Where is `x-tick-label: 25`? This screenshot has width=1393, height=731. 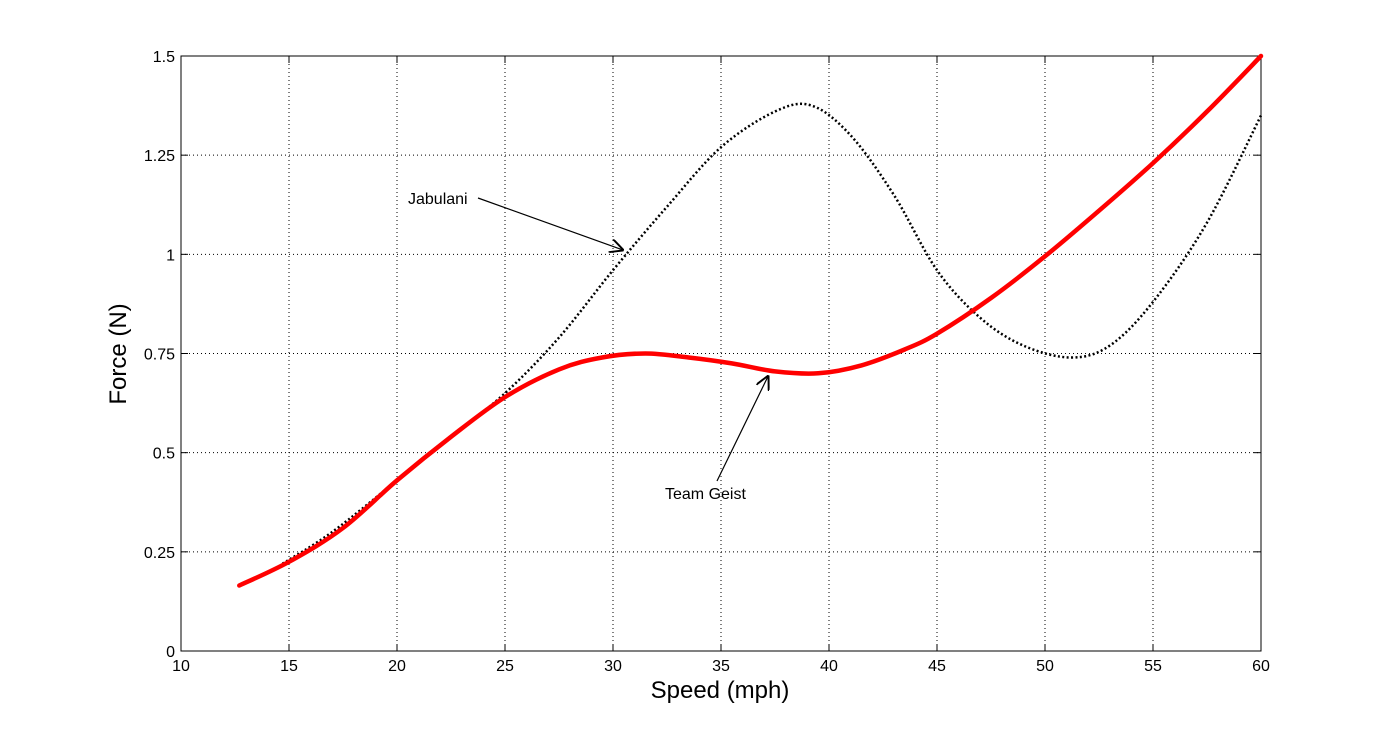 x-tick-label: 25 is located at coordinates (505, 666).